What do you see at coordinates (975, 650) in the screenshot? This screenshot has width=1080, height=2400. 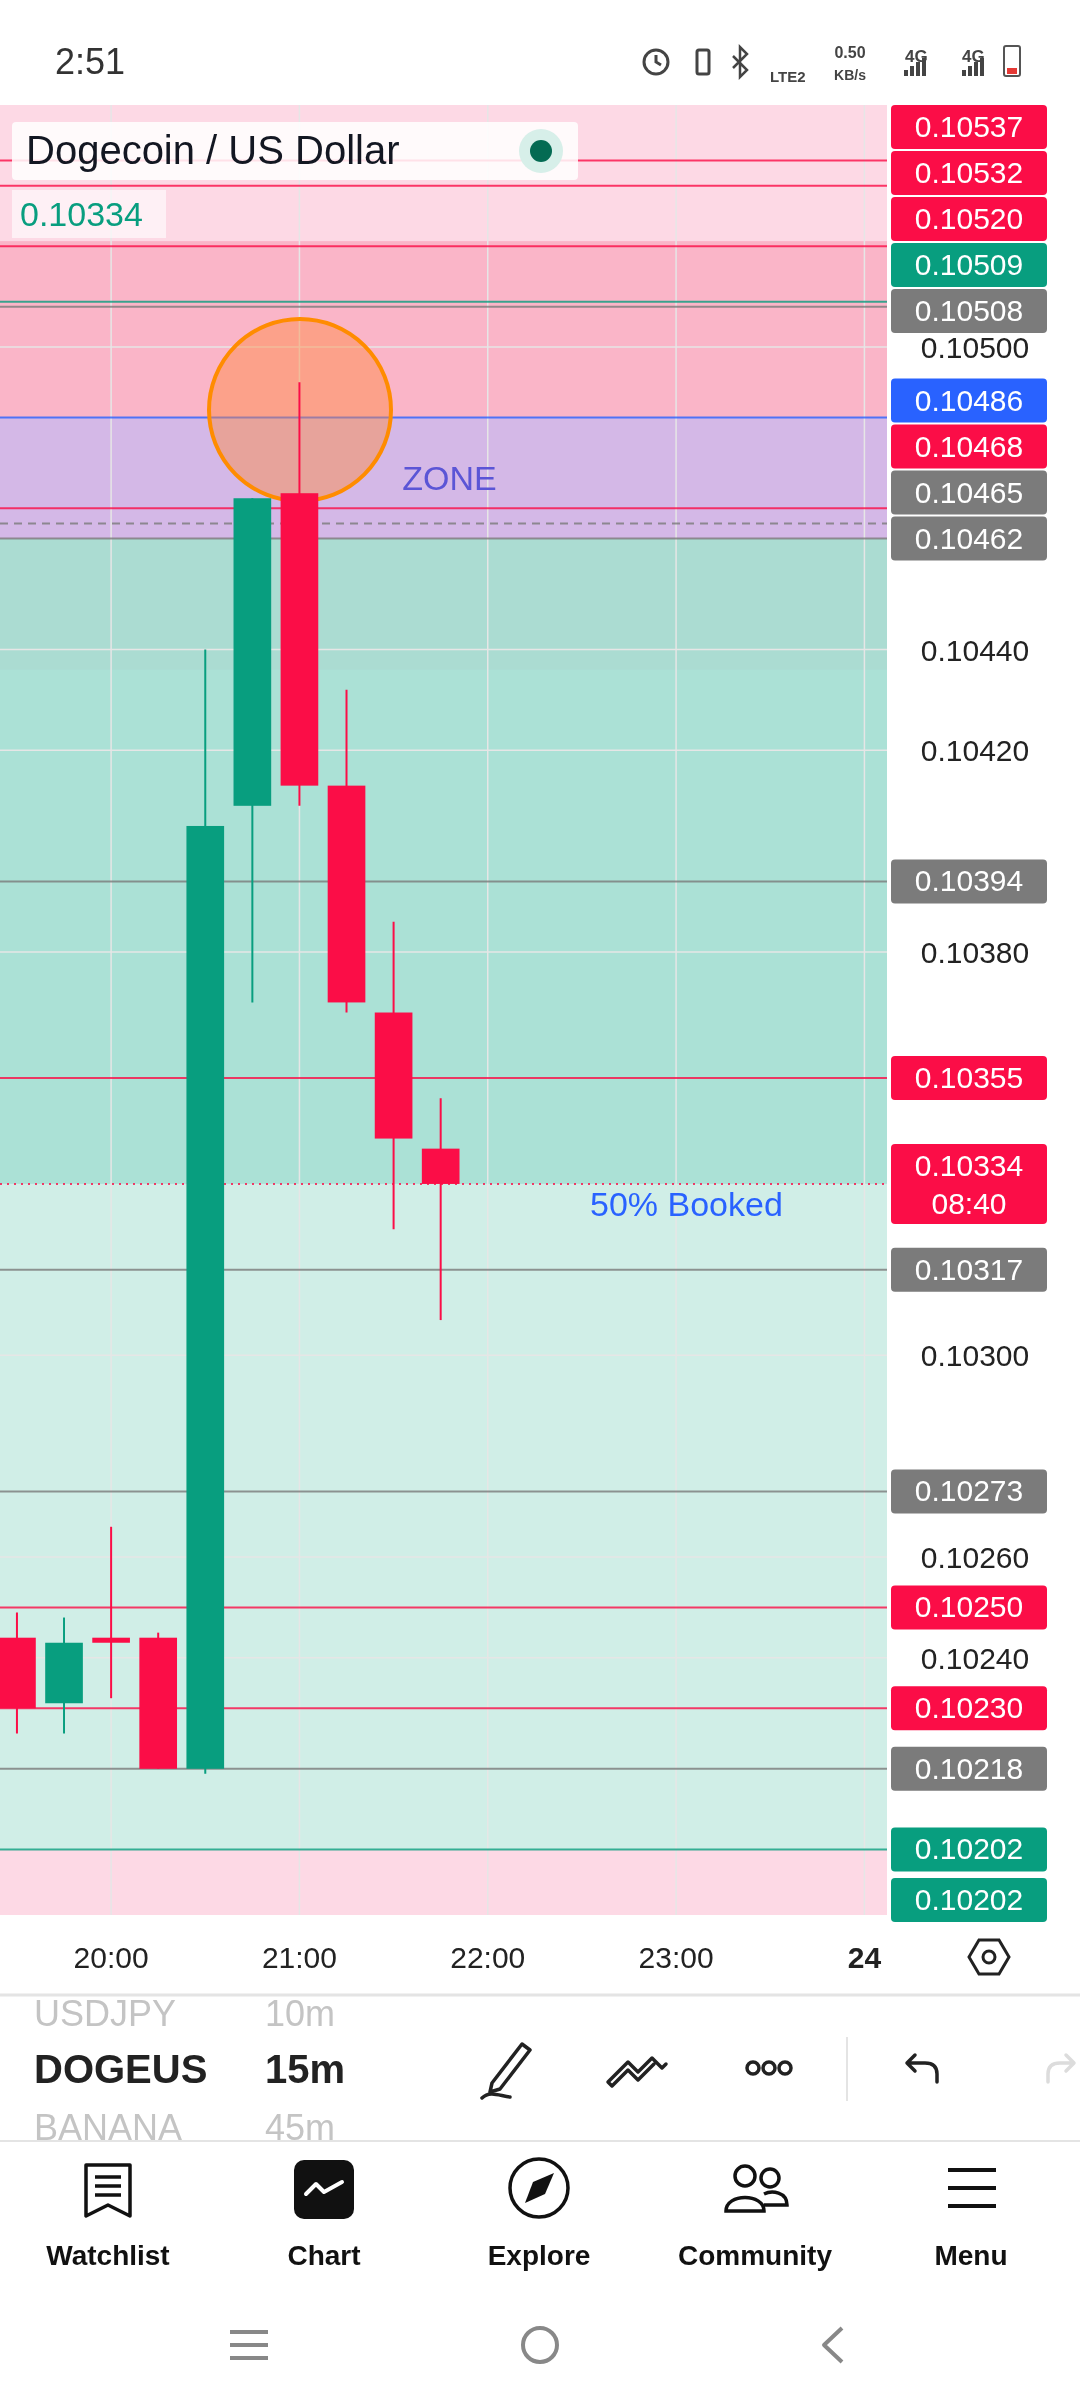 I see `y-tick-label: 0.10440` at bounding box center [975, 650].